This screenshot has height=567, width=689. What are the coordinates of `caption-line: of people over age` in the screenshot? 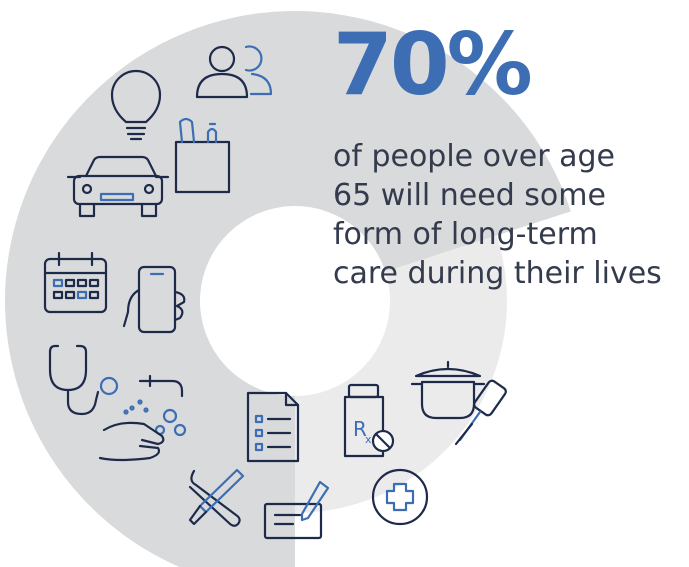 It's located at (474, 156).